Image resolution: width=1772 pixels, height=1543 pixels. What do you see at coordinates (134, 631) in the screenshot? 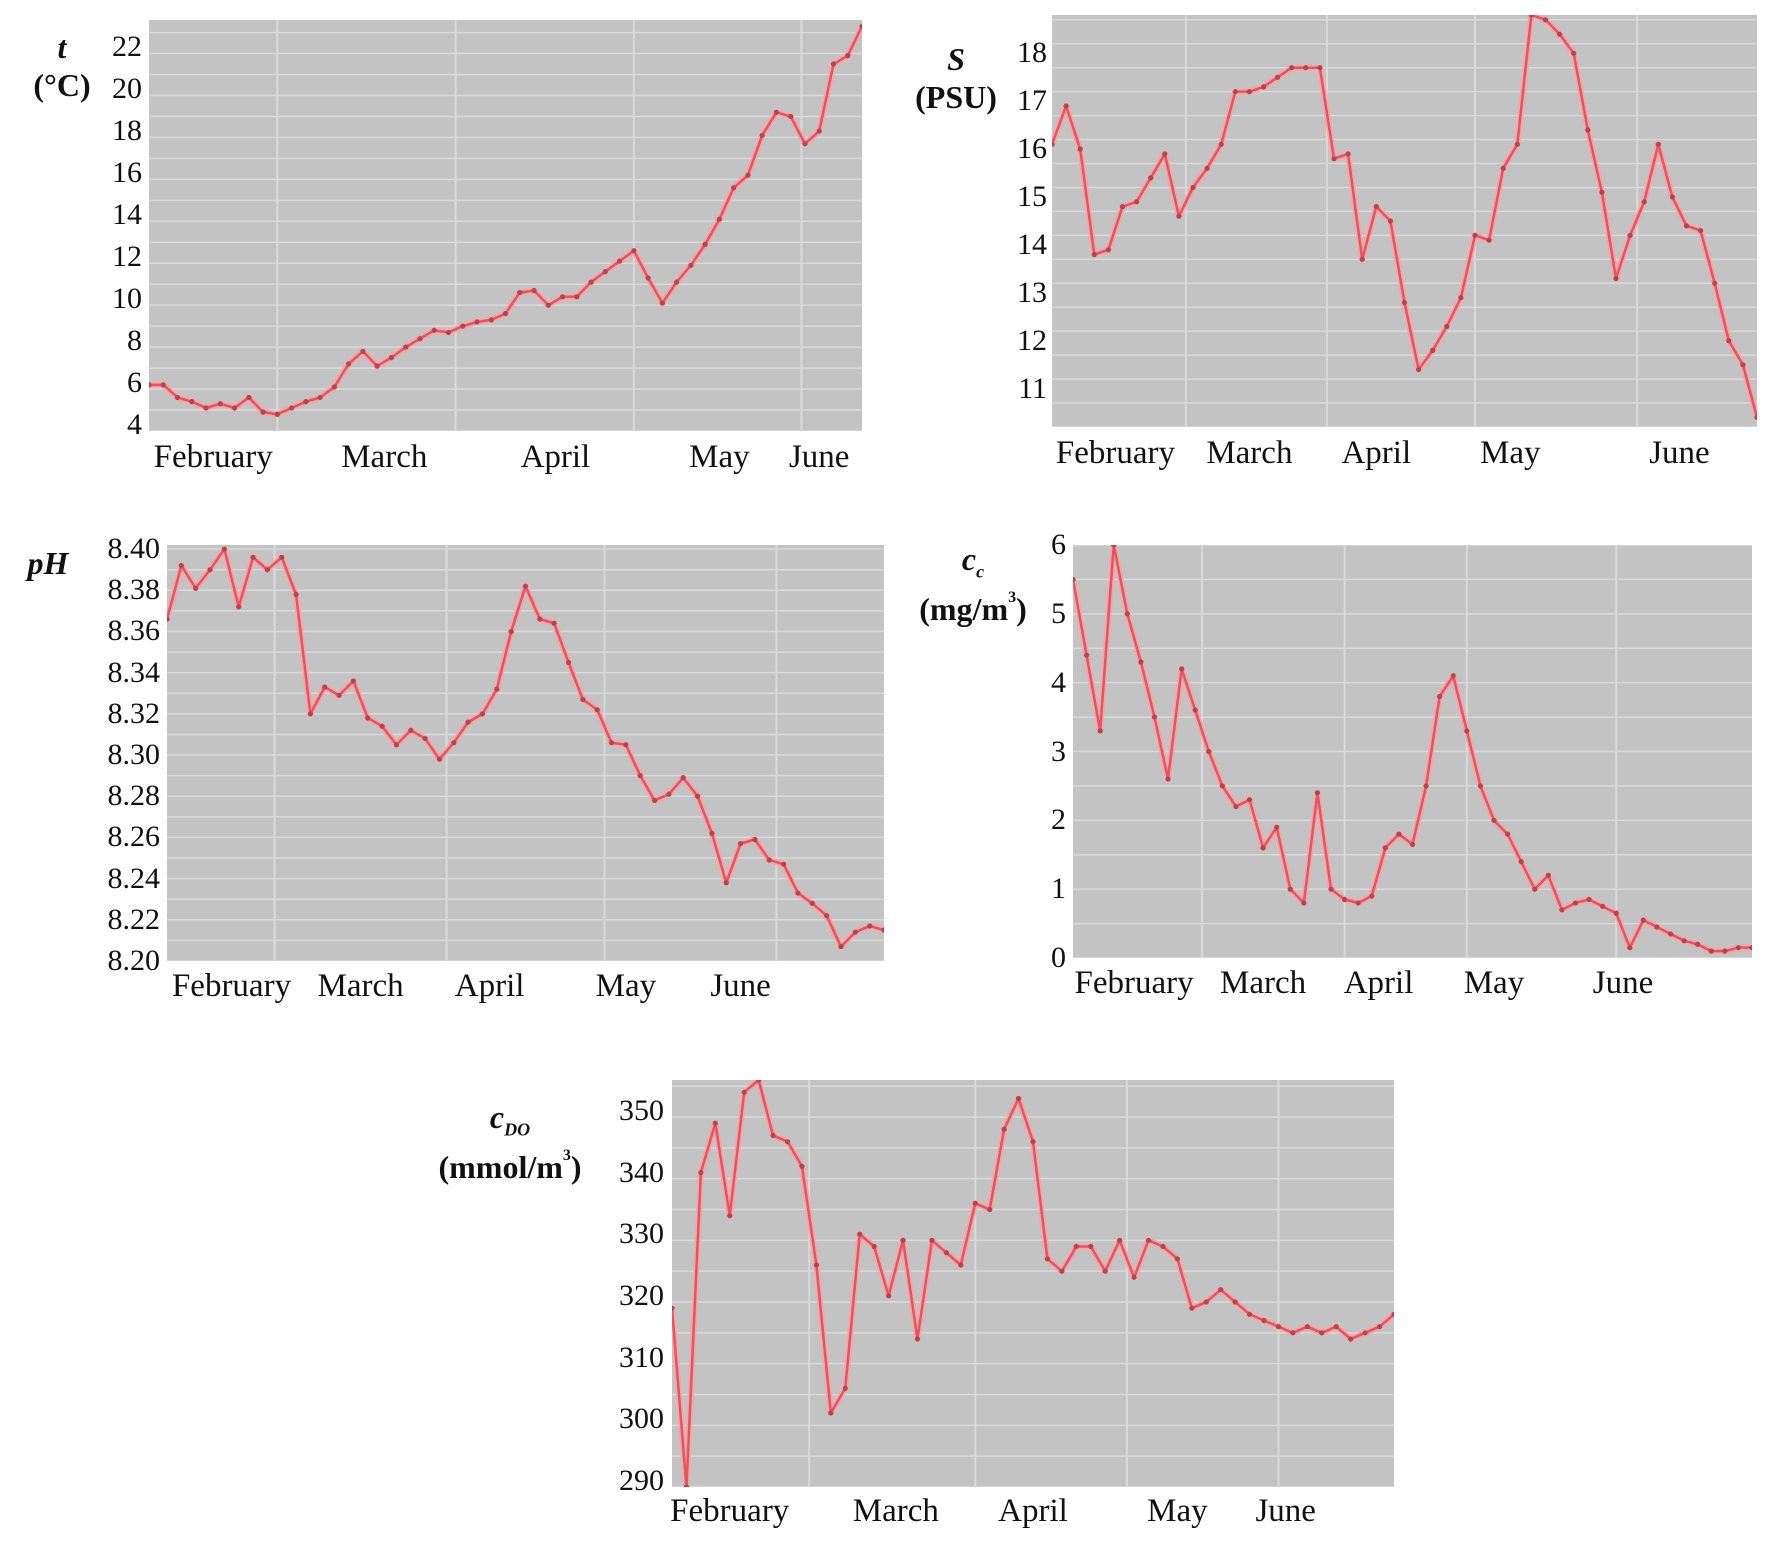
I see `y-tick-label: 8.36` at bounding box center [134, 631].